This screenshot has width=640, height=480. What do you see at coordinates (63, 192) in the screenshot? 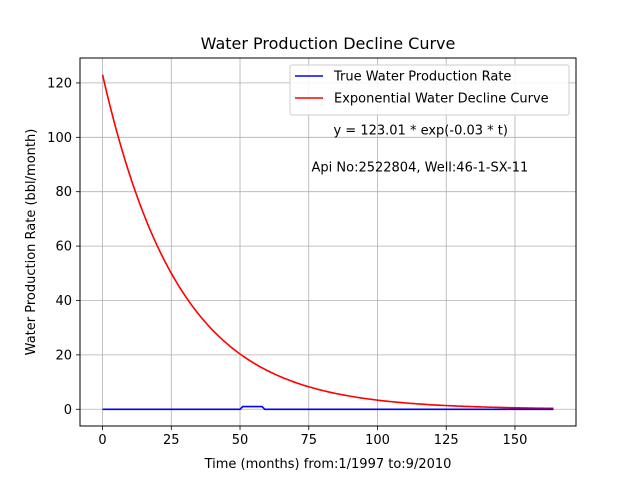
I see `y-tick-label: 80` at bounding box center [63, 192].